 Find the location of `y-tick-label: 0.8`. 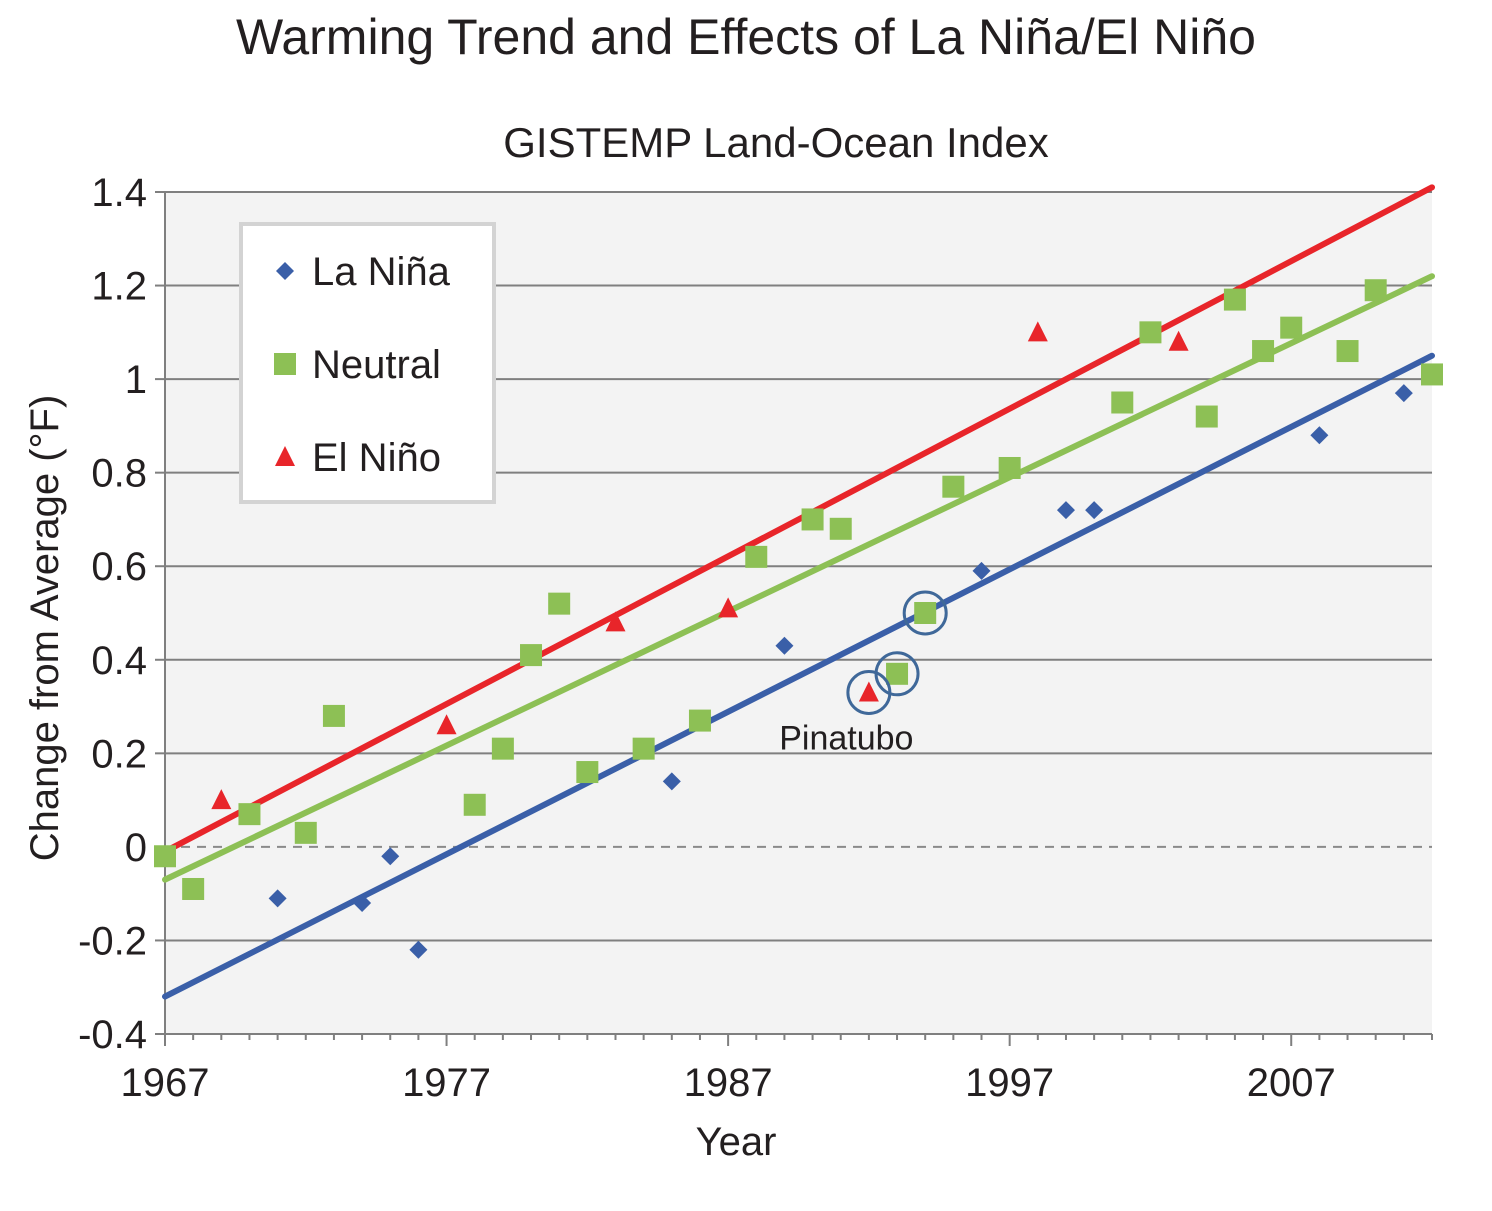

y-tick-label: 0.8 is located at coordinates (119, 474).